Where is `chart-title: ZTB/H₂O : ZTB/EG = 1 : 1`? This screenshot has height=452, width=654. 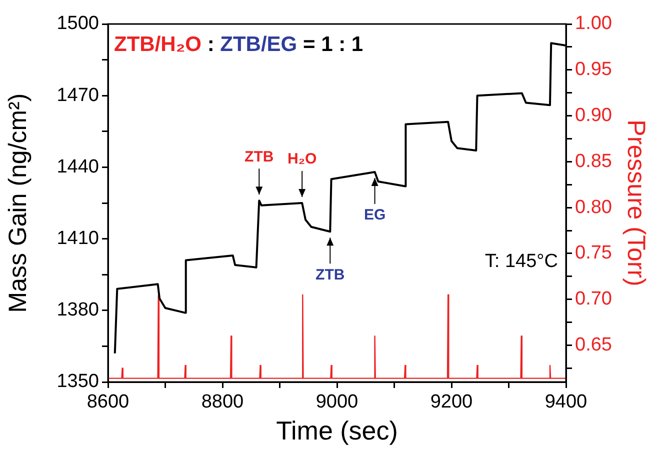
chart-title: ZTB/H₂O : ZTB/EG = 1 : 1 is located at coordinates (239, 44).